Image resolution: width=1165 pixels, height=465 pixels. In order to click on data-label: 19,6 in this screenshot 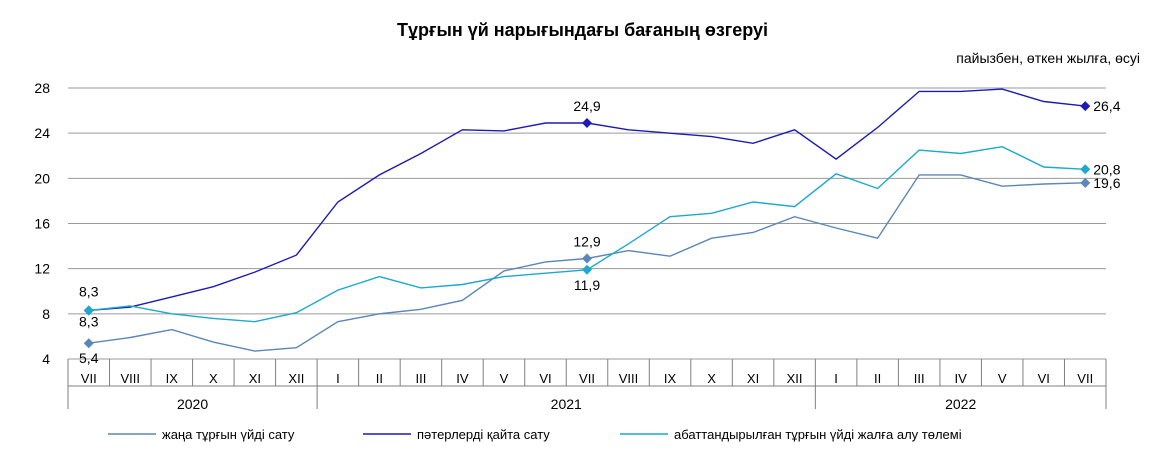, I will do `click(1106, 183)`.